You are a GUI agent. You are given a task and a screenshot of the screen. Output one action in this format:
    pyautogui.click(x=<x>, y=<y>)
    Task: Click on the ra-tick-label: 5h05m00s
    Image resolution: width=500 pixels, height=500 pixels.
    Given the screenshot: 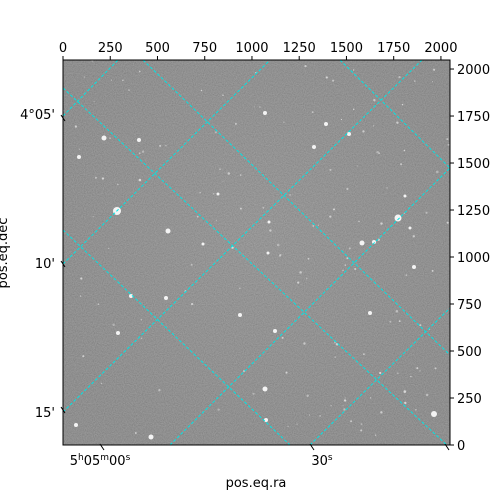 What is the action you would take?
    pyautogui.click(x=100, y=461)
    